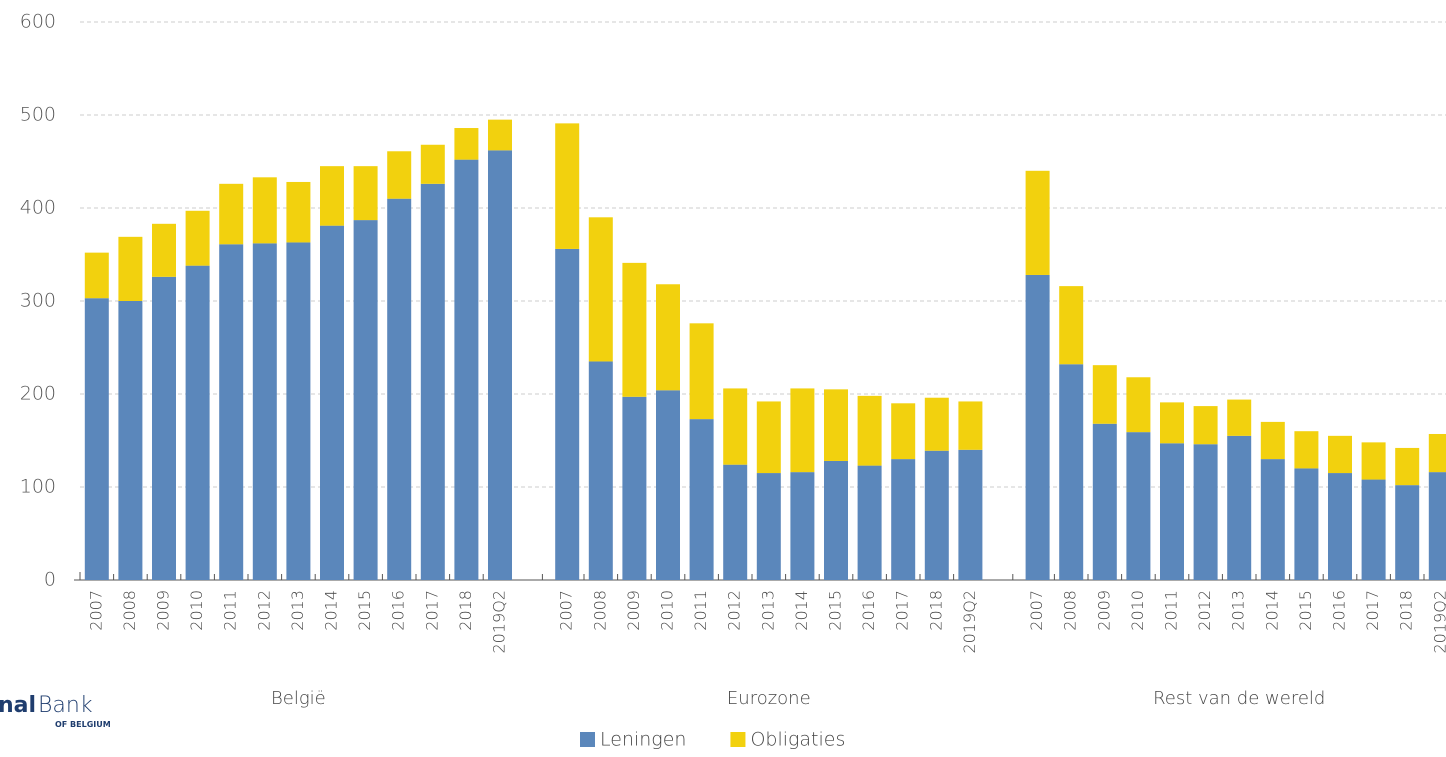  What do you see at coordinates (769, 698) in the screenshot?
I see `group-label: Eurozone` at bounding box center [769, 698].